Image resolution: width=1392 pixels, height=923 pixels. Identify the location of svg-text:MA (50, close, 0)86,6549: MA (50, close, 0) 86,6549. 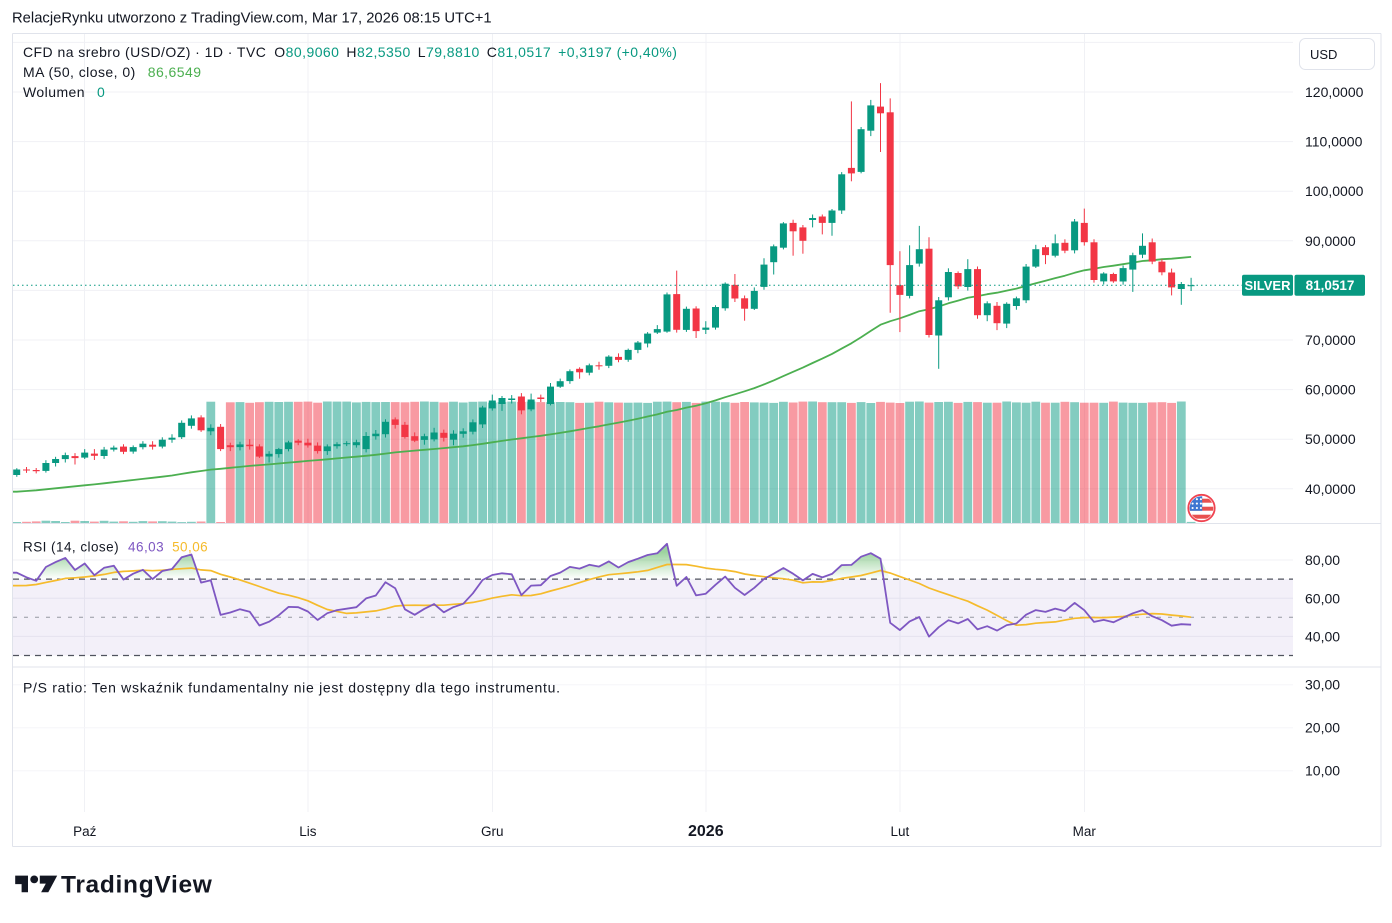
(112, 72).